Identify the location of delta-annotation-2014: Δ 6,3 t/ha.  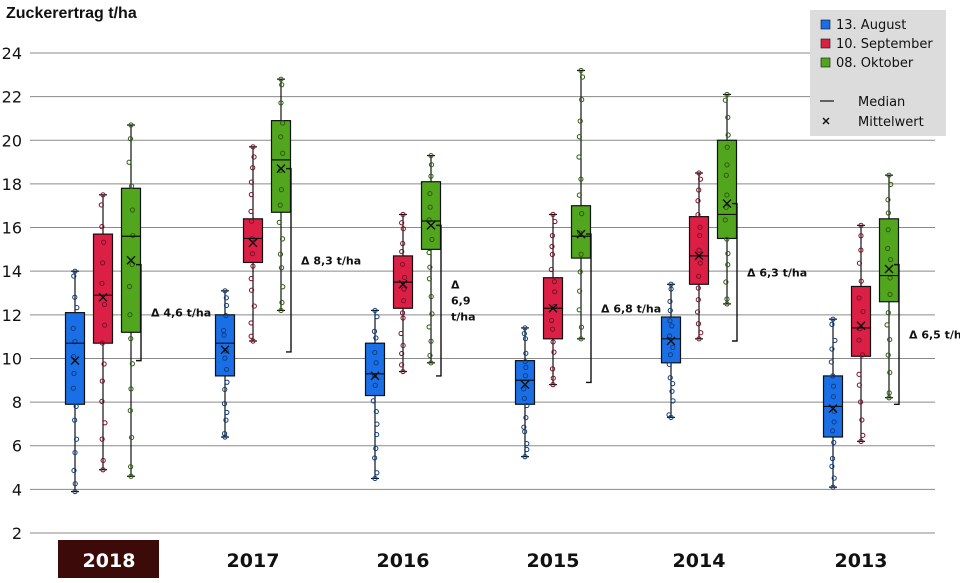
(769, 272).